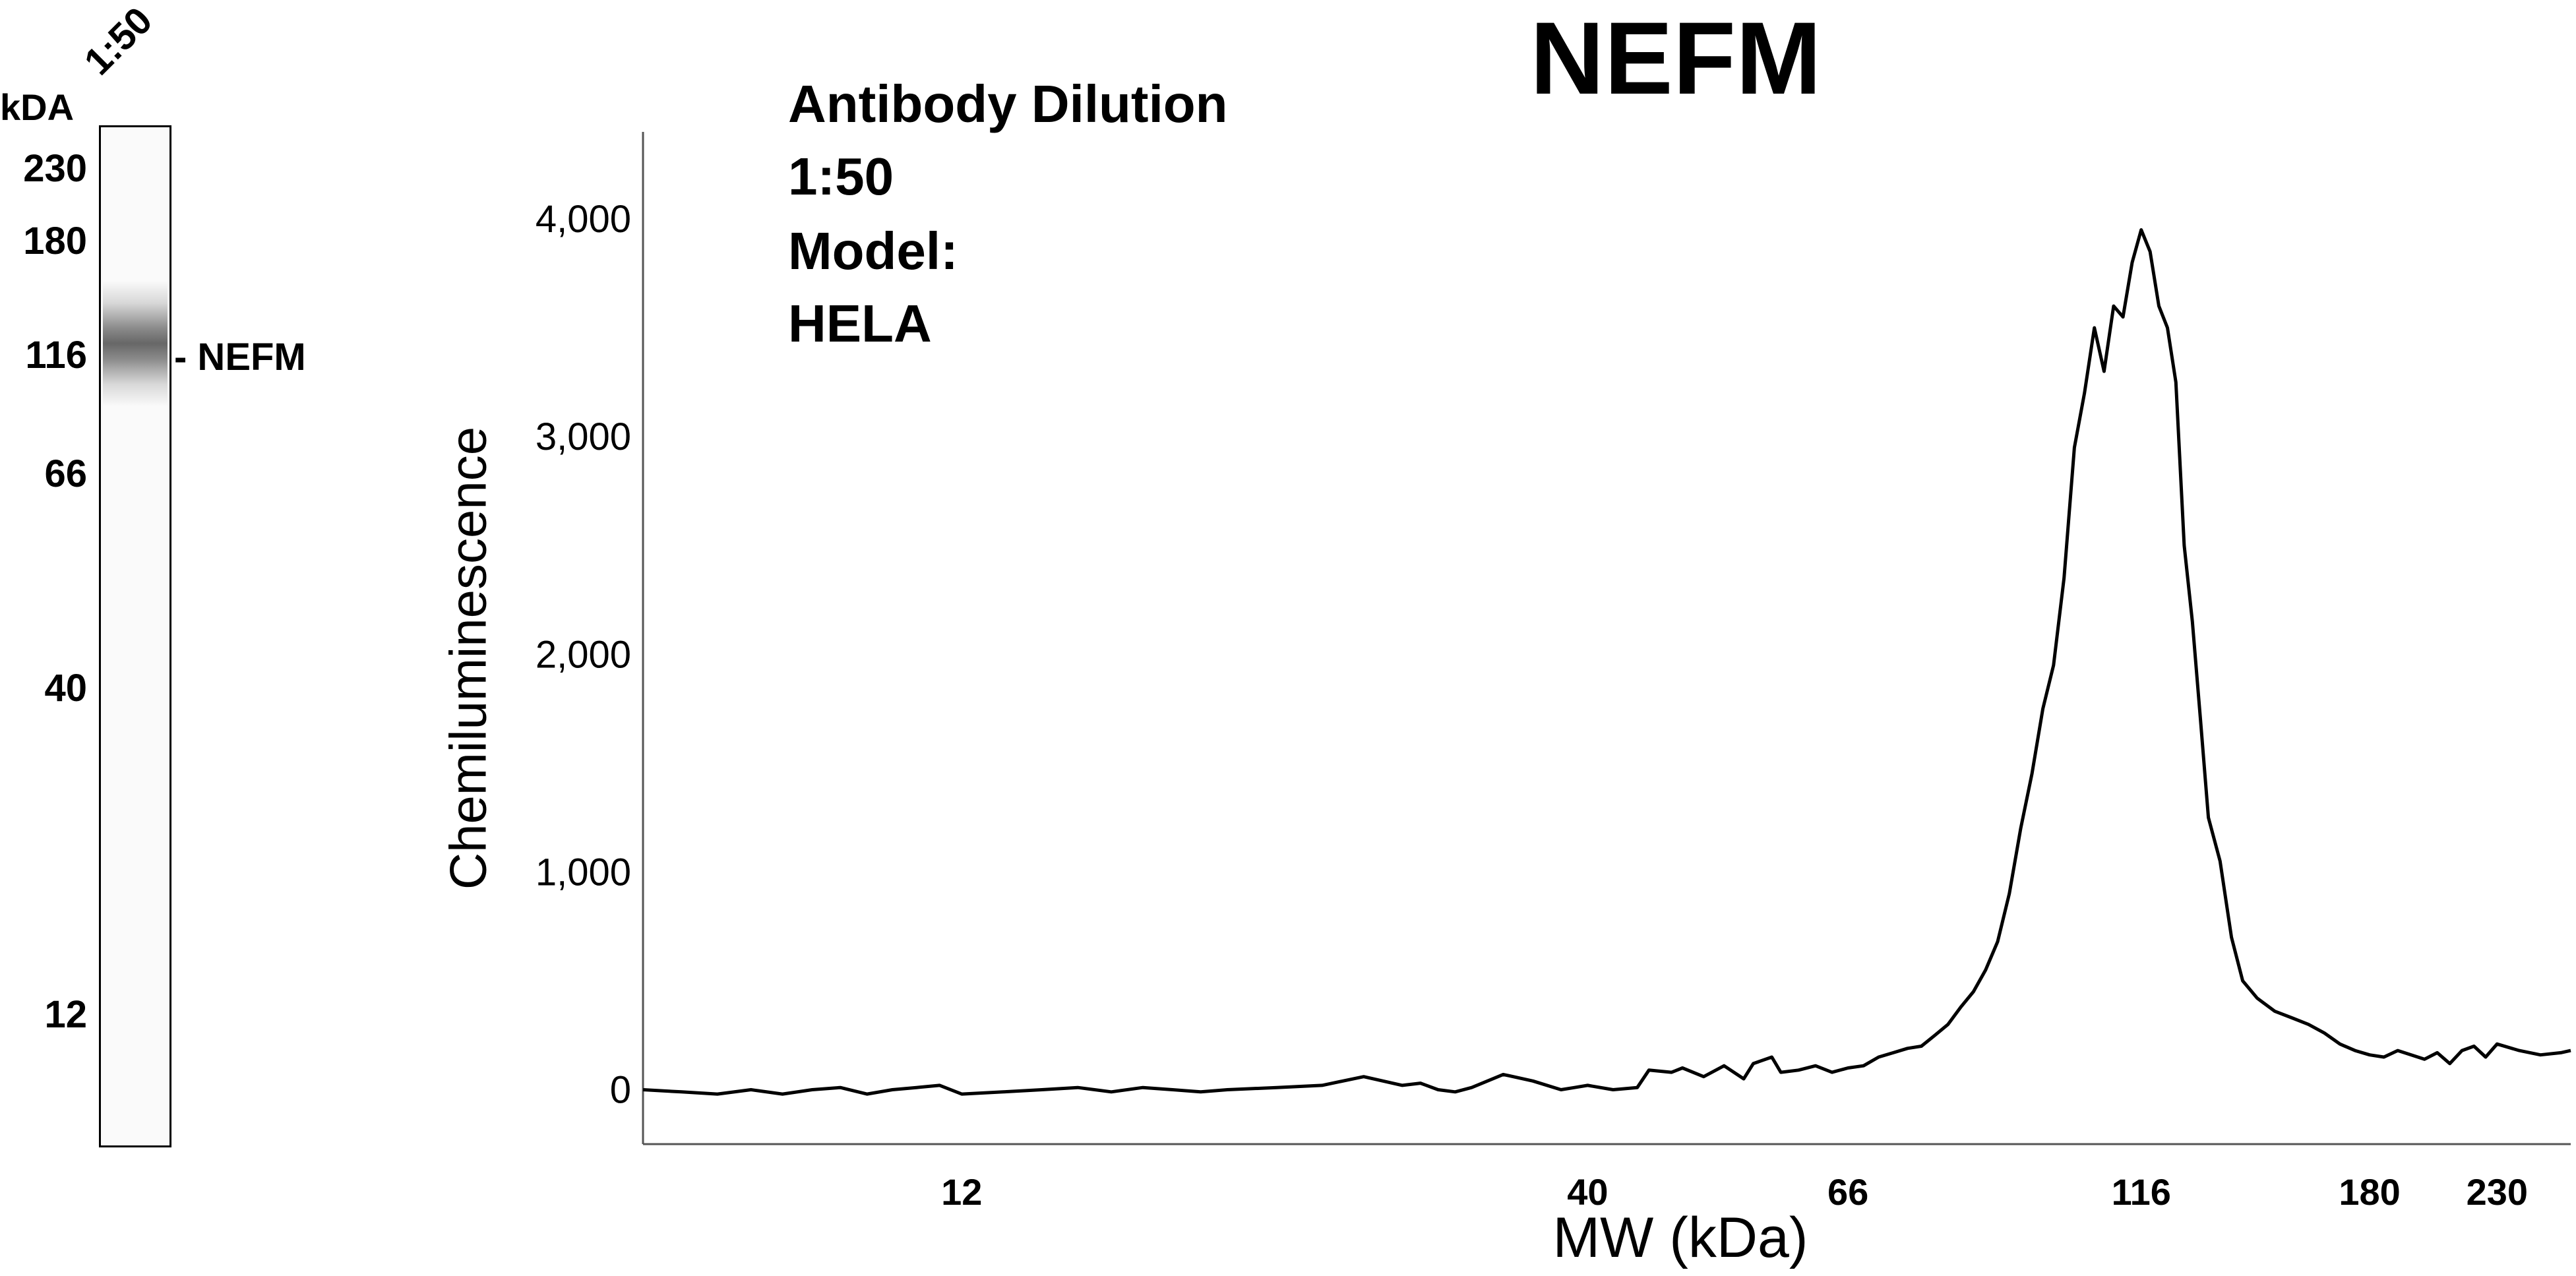  I want to click on x-tick-label: 12, so click(961, 1192).